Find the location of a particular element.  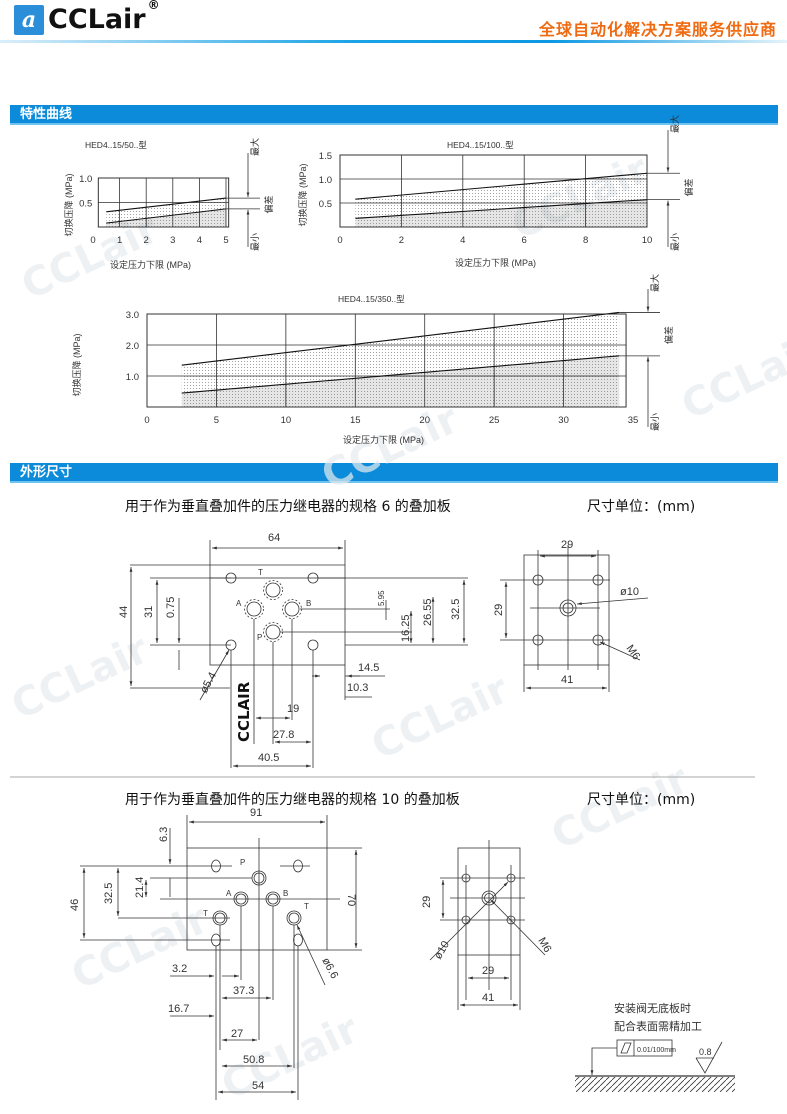

flatness-icon is located at coordinates (626, 1048).